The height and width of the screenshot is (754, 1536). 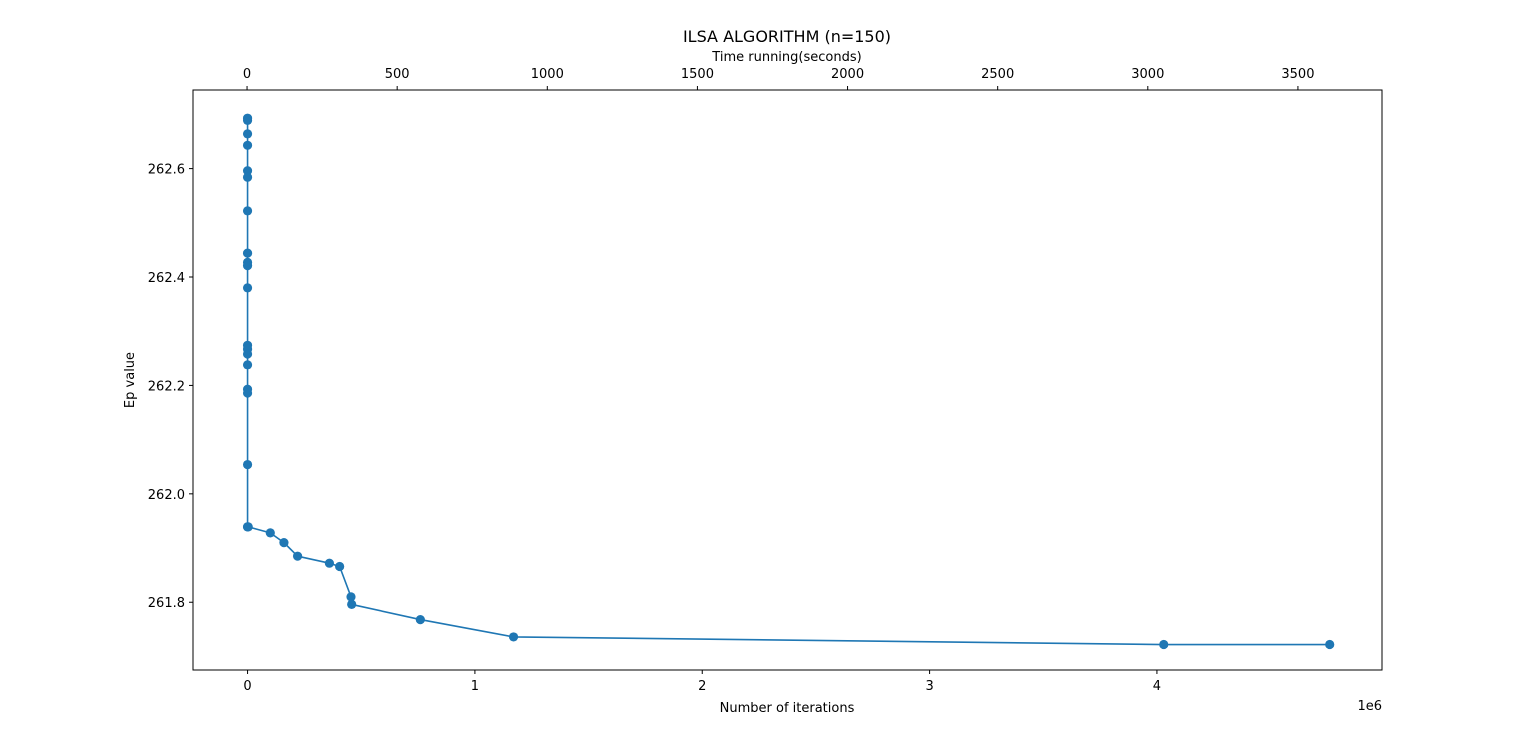 What do you see at coordinates (166, 170) in the screenshot?
I see `y-tick-label: 262.6` at bounding box center [166, 170].